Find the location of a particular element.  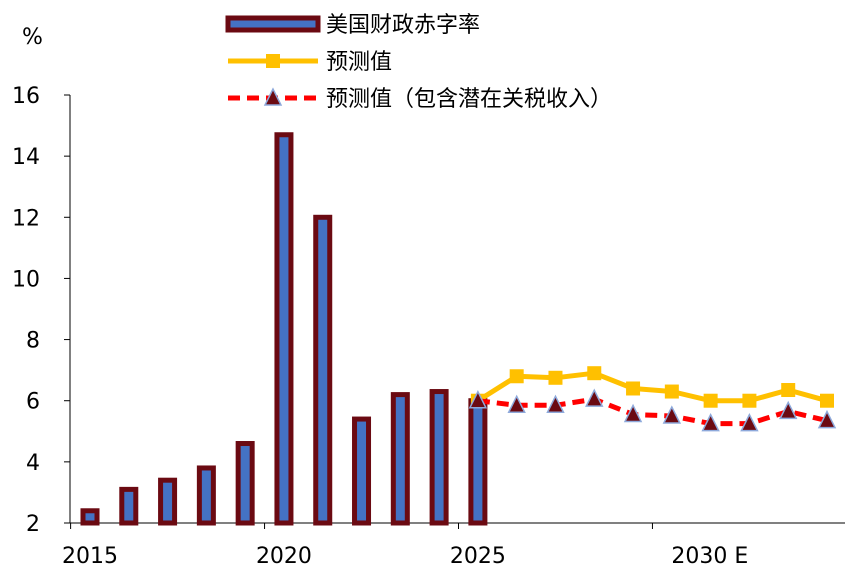

legend-forecast-marker is located at coordinates (273, 61).